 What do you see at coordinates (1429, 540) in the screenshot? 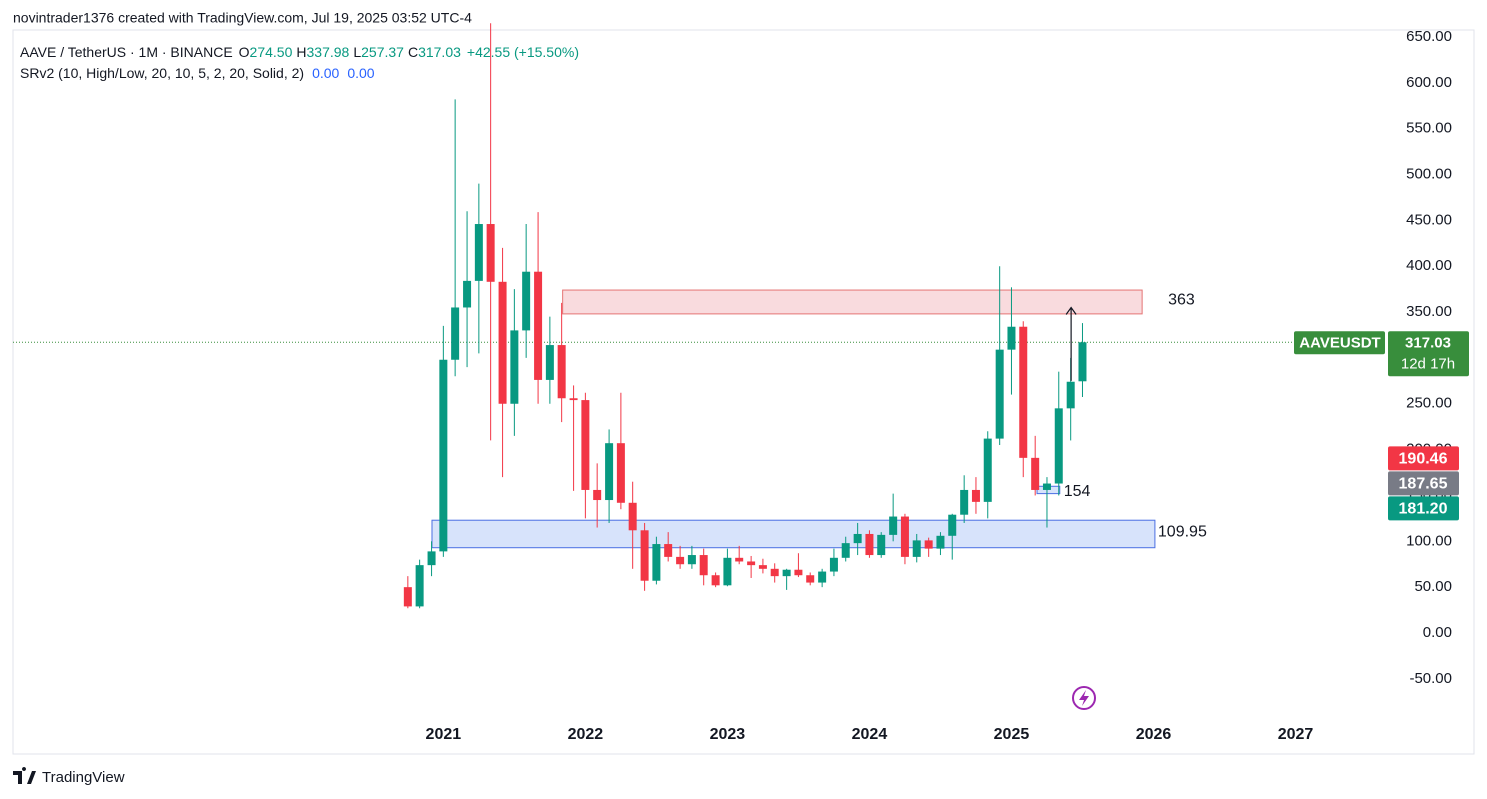
I see `y-tick-label: 100.00` at bounding box center [1429, 540].